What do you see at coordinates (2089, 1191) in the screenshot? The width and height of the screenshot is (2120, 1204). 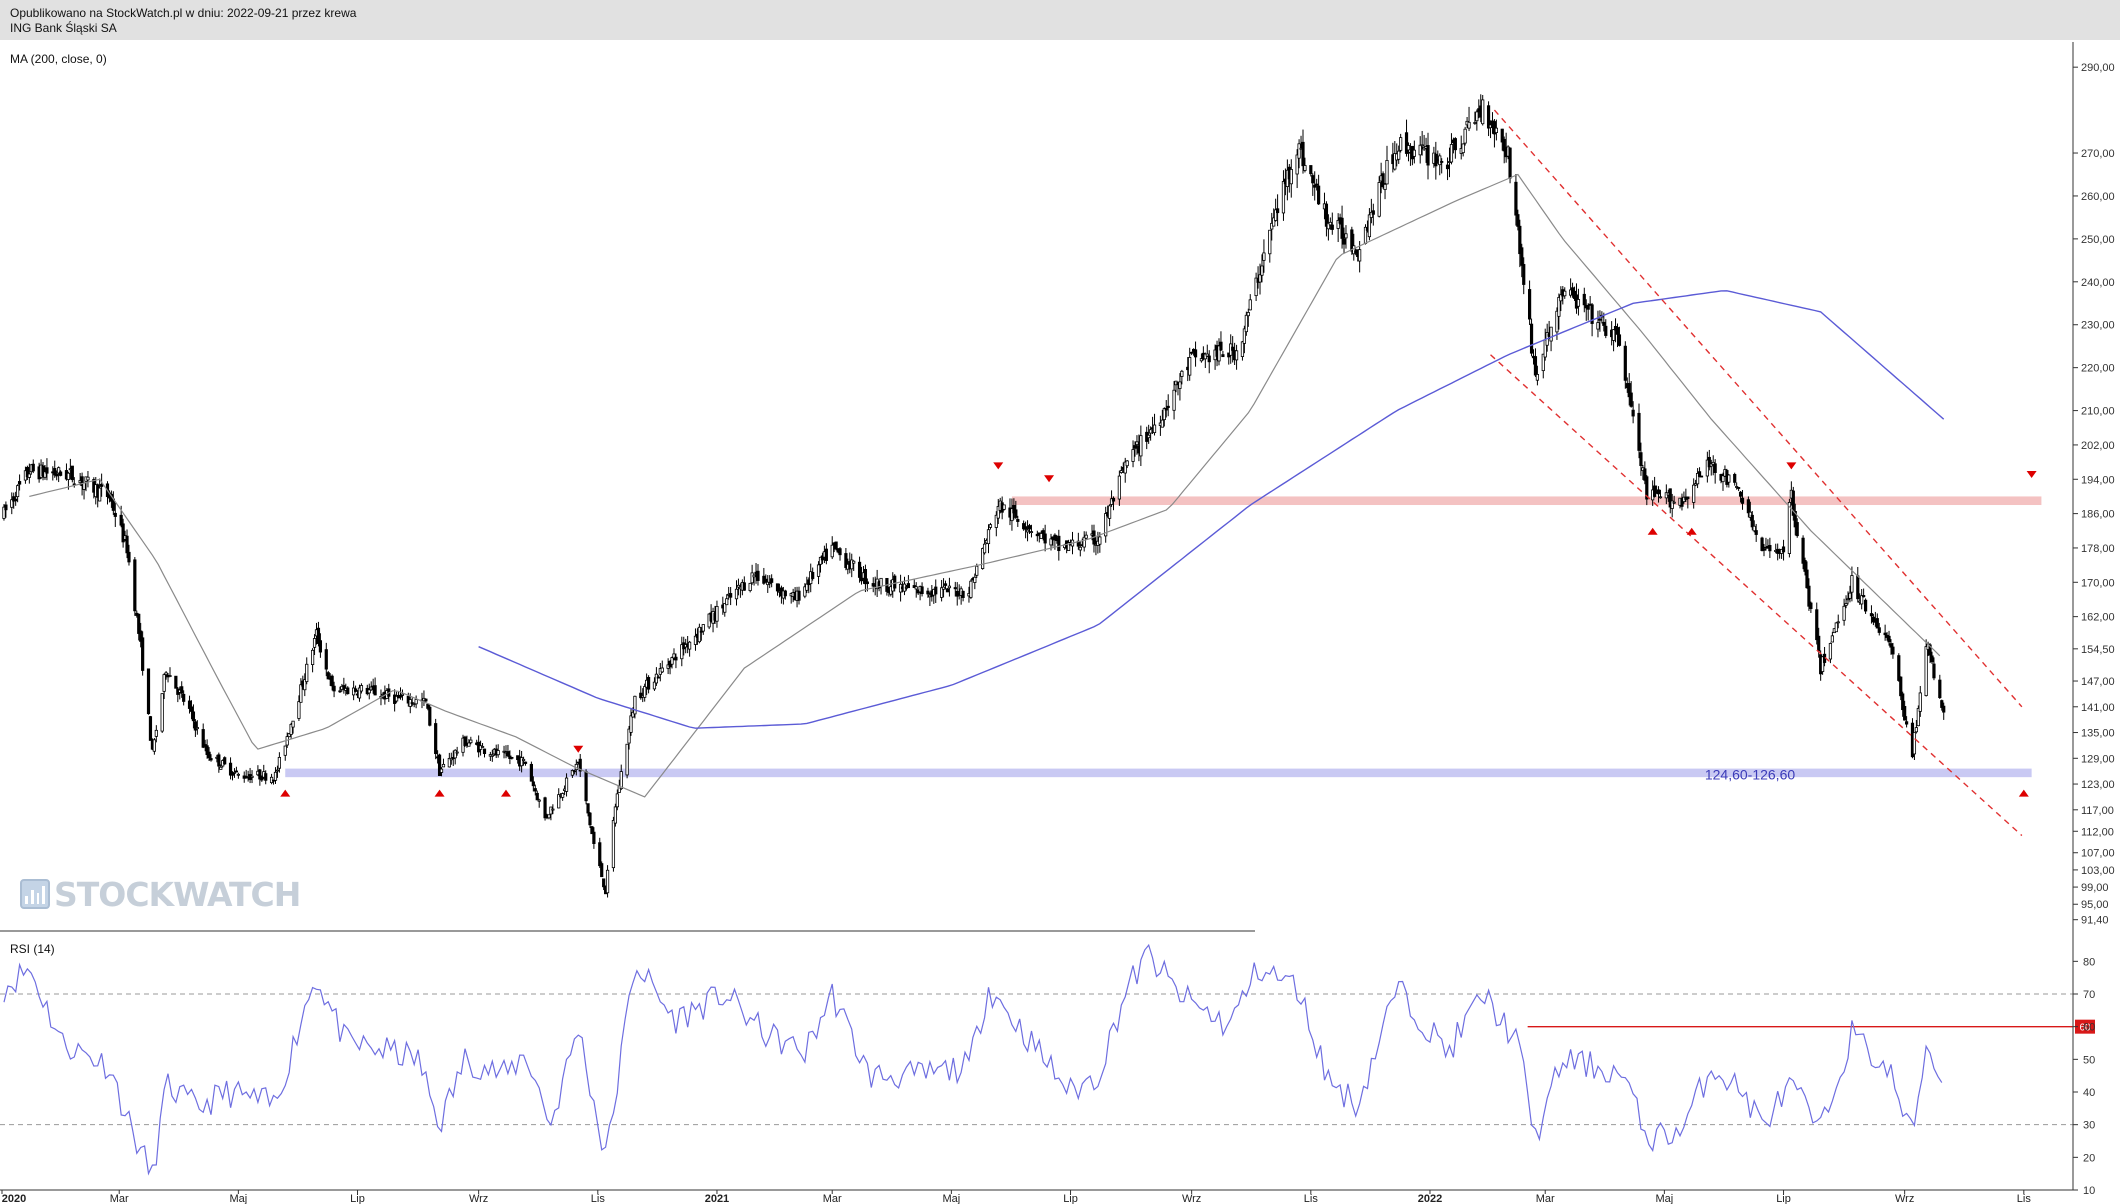 I see `rsi-ytick-label: 10` at bounding box center [2089, 1191].